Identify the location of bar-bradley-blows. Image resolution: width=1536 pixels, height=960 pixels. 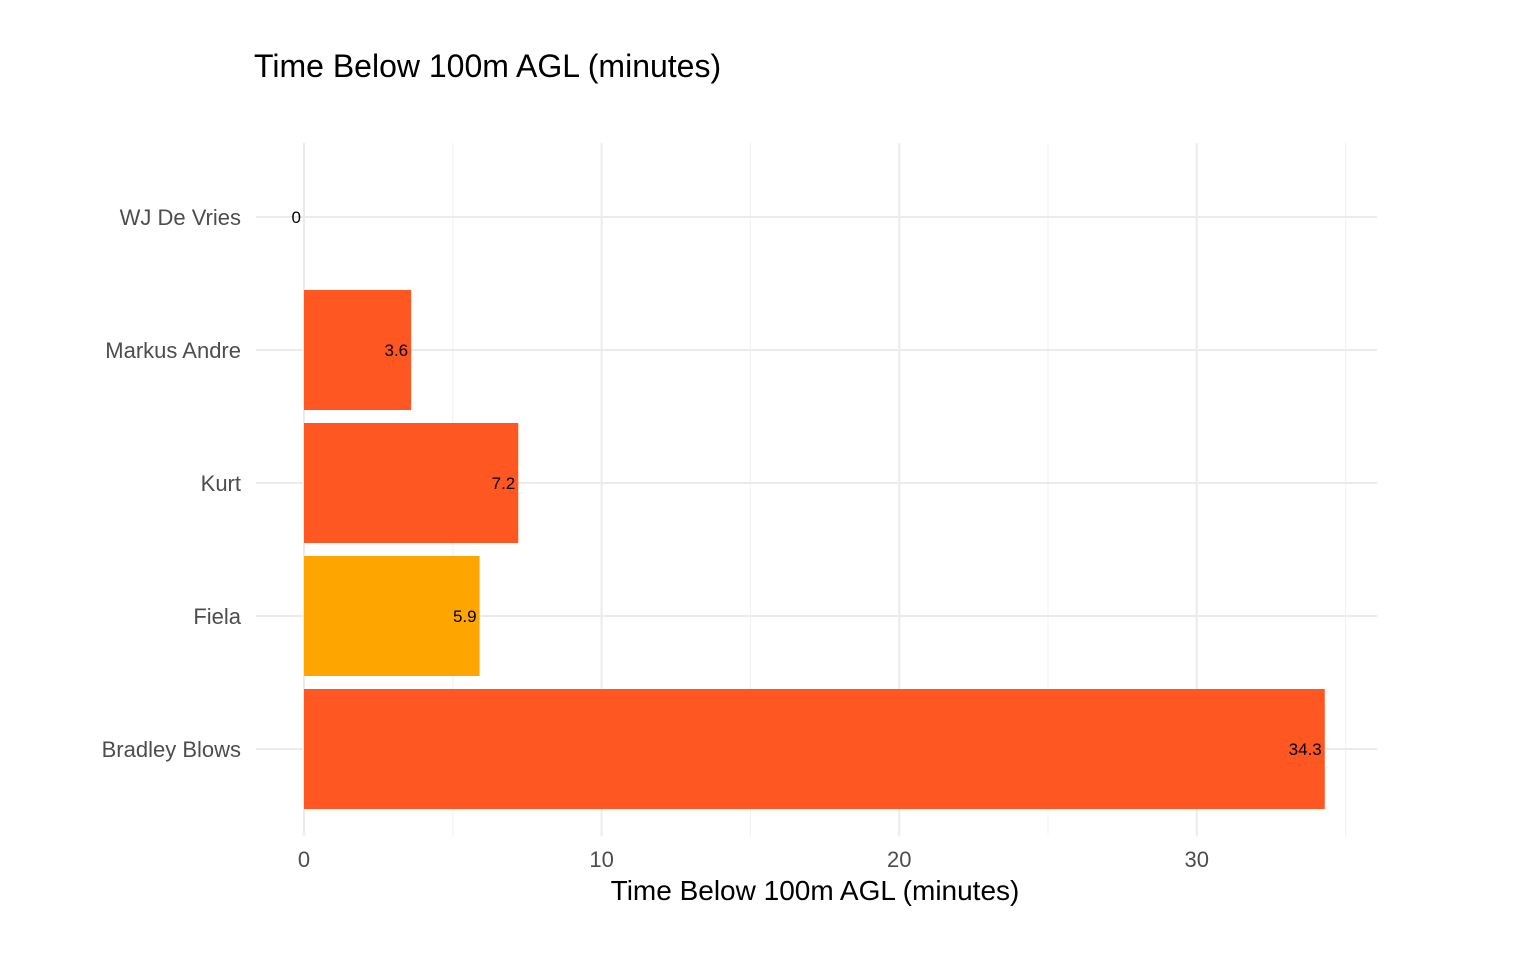
(814, 749).